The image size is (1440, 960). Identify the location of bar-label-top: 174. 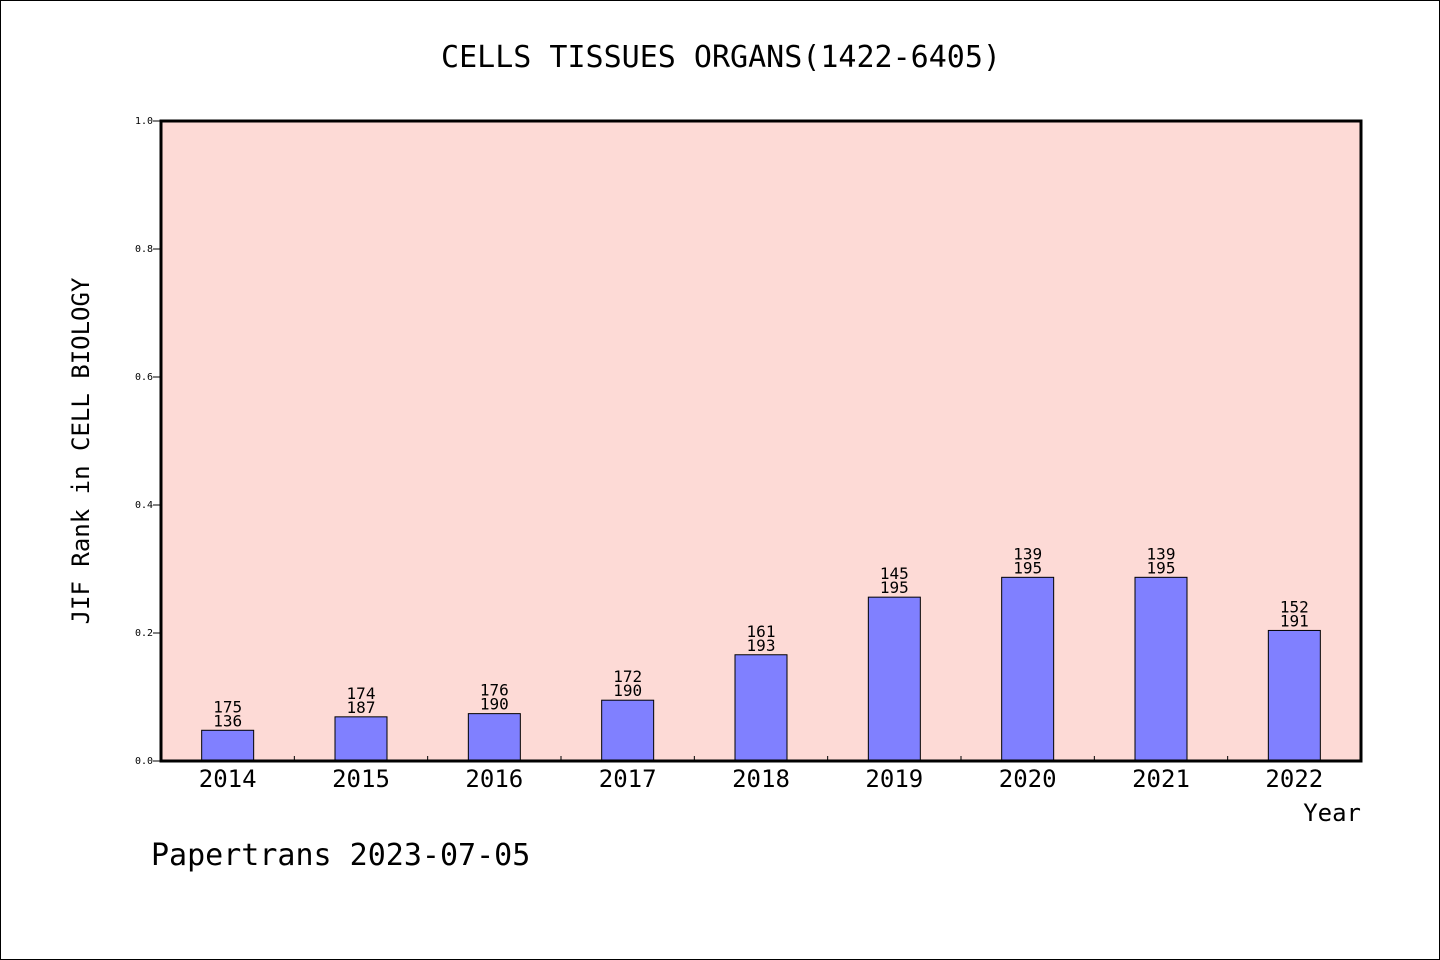
(361, 693).